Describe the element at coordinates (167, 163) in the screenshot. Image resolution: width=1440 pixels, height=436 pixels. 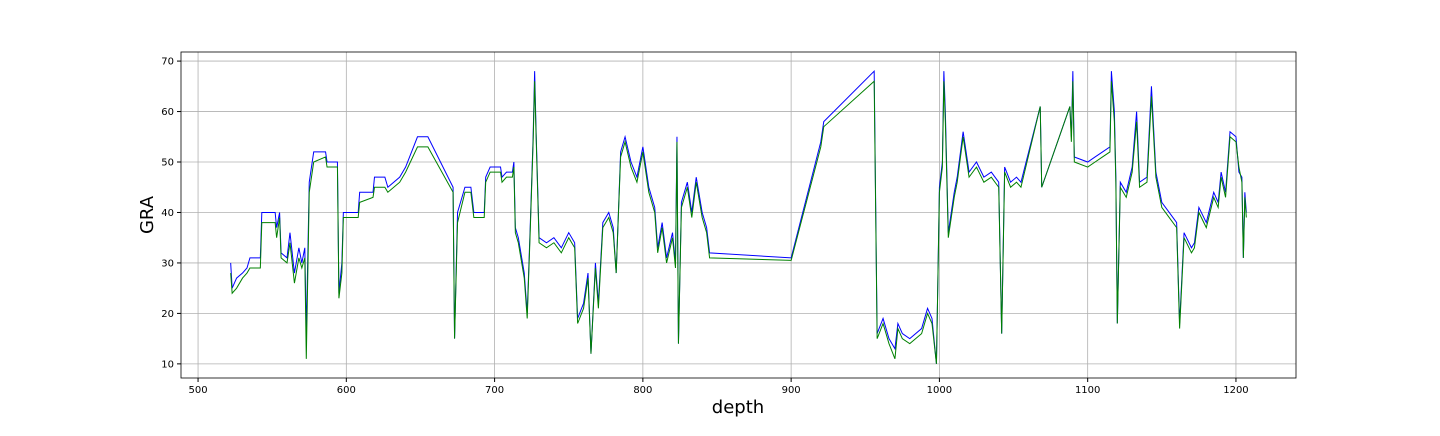
I see `y-tick-label: 50` at that location.